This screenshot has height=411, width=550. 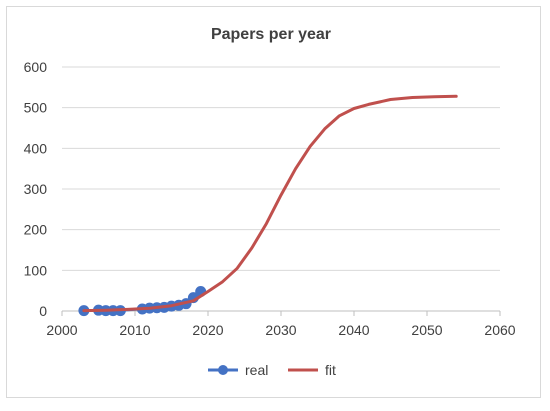 I want to click on y-tick-label: 300, so click(x=36, y=189).